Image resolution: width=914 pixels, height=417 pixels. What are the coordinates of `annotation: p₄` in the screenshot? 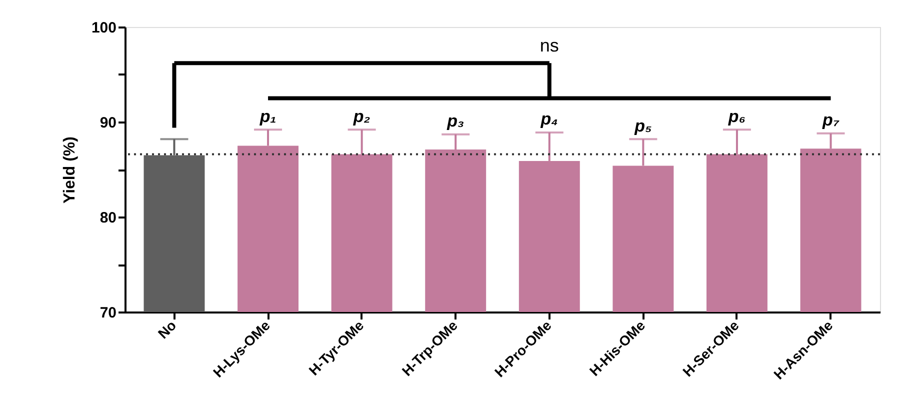 It's located at (549, 119).